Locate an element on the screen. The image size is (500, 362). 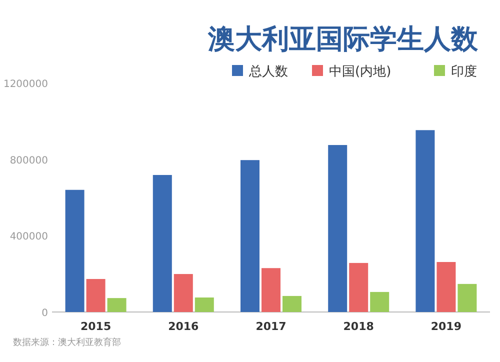
y-tick-label: 800000 is located at coordinates (29, 160).